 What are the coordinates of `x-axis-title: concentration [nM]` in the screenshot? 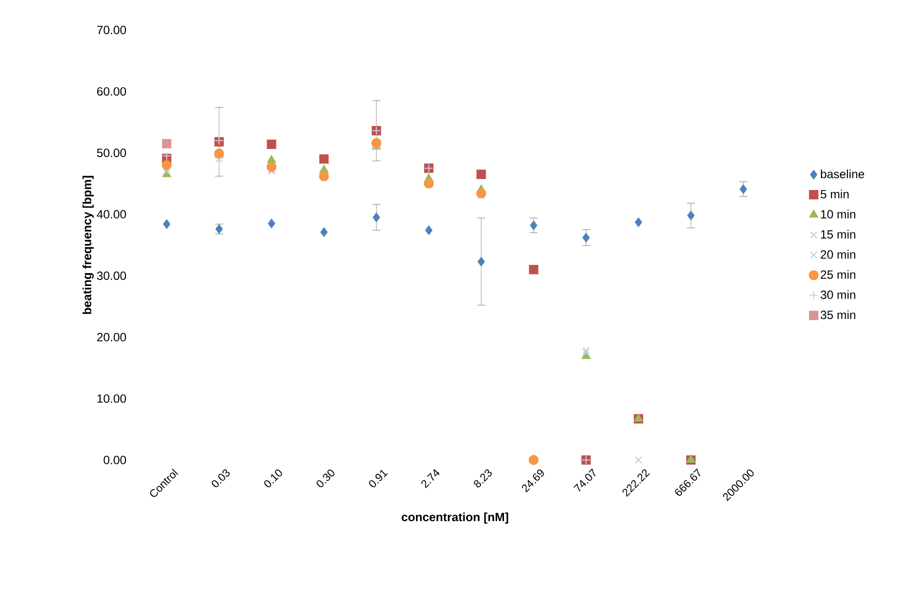 It's located at (455, 518).